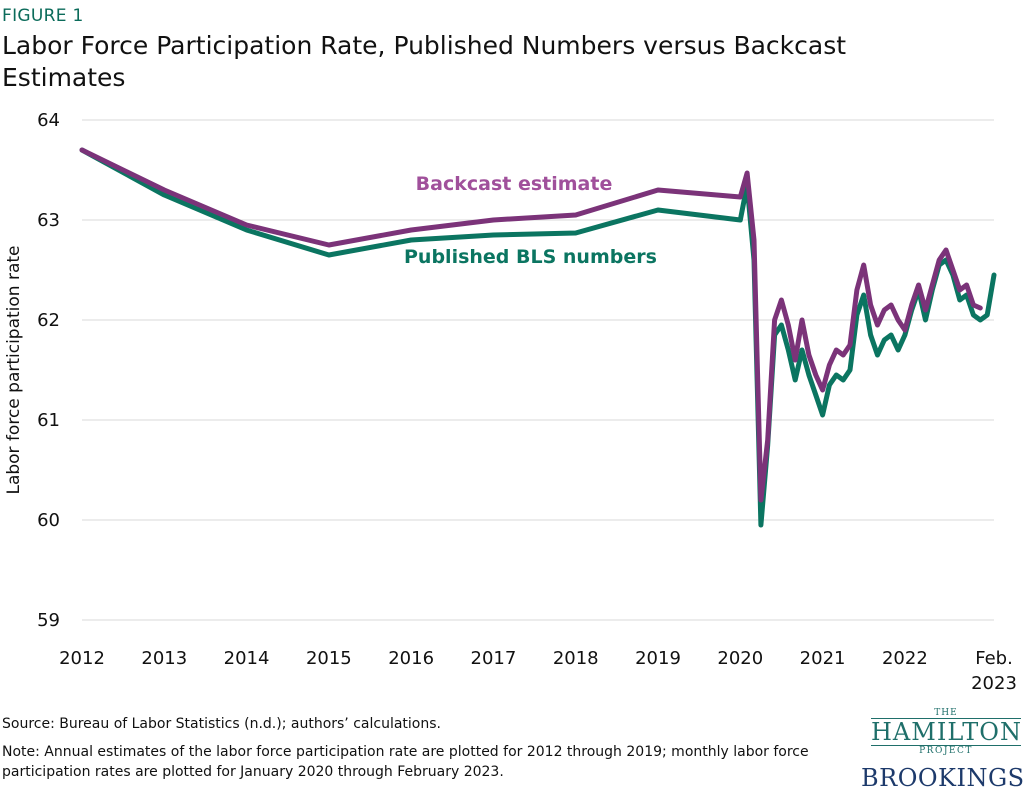  Describe the element at coordinates (48, 120) in the screenshot. I see `y-tick-label: 64` at that location.